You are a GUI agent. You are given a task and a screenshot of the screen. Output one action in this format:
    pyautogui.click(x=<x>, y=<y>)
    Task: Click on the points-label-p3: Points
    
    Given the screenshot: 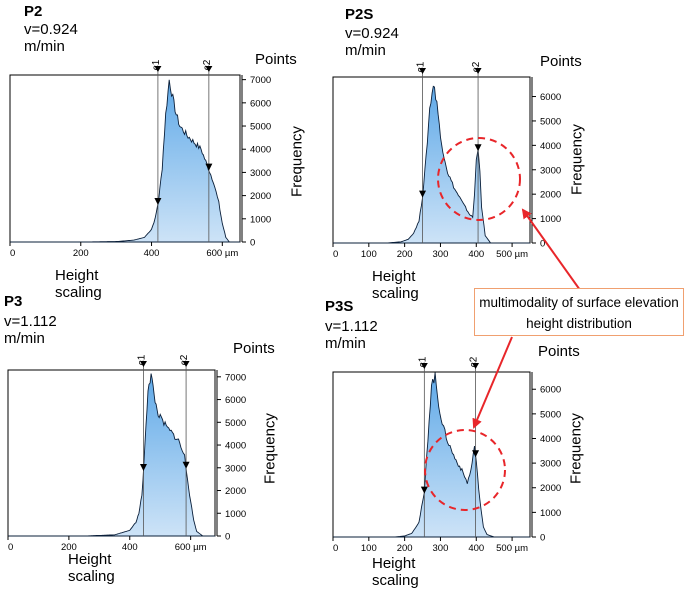 What is the action you would take?
    pyautogui.click(x=254, y=348)
    